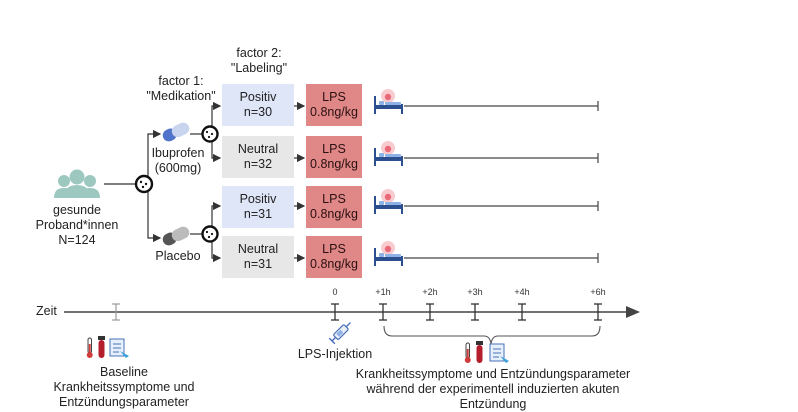 The image size is (798, 412). I want to click on factor2-label: factor 2: "Labeling", so click(259, 61).